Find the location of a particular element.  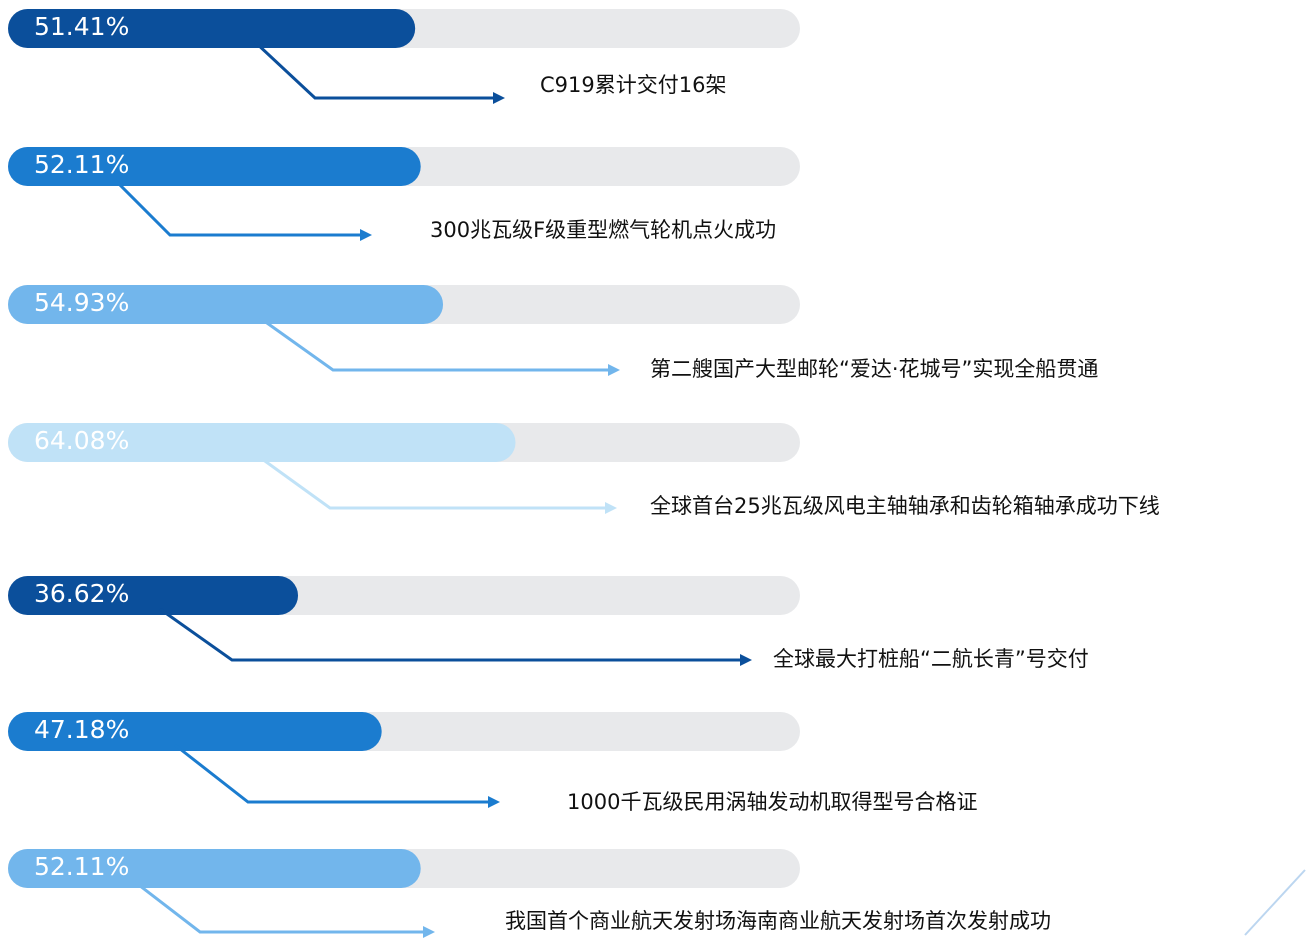

category-label: 我国首个商业航天发射场海南商业航天发射场首次发射成功 is located at coordinates (778, 921).